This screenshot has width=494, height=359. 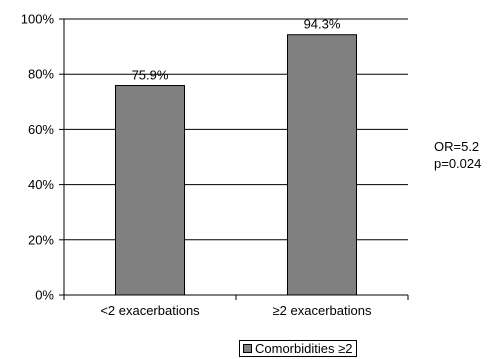 What do you see at coordinates (150, 75) in the screenshot?
I see `data-label: 75.9%` at bounding box center [150, 75].